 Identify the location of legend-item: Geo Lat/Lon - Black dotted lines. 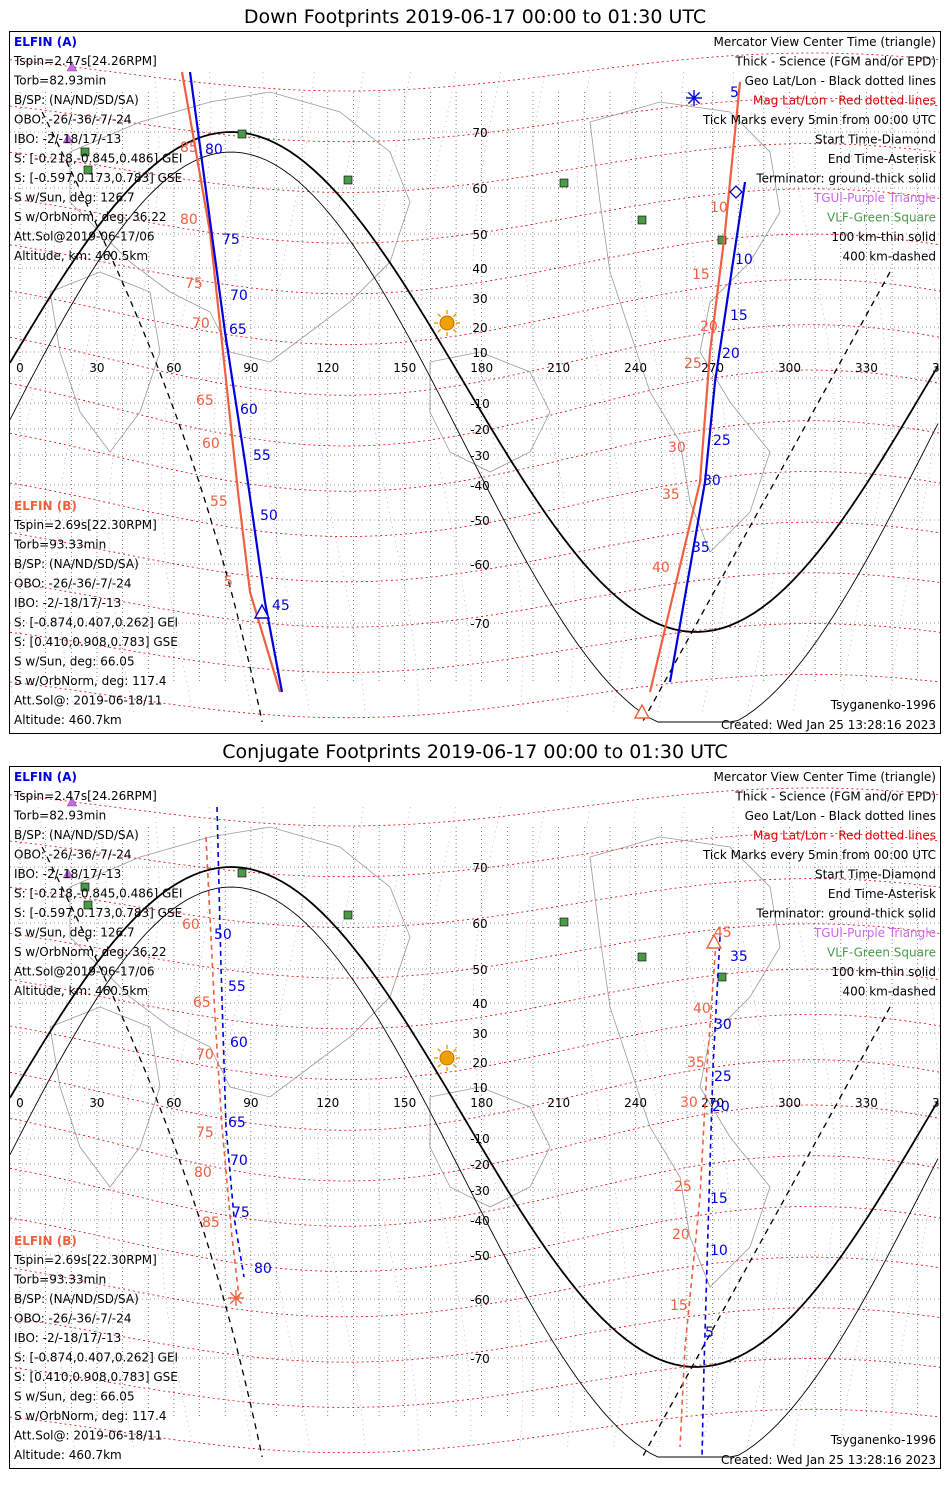
(840, 81).